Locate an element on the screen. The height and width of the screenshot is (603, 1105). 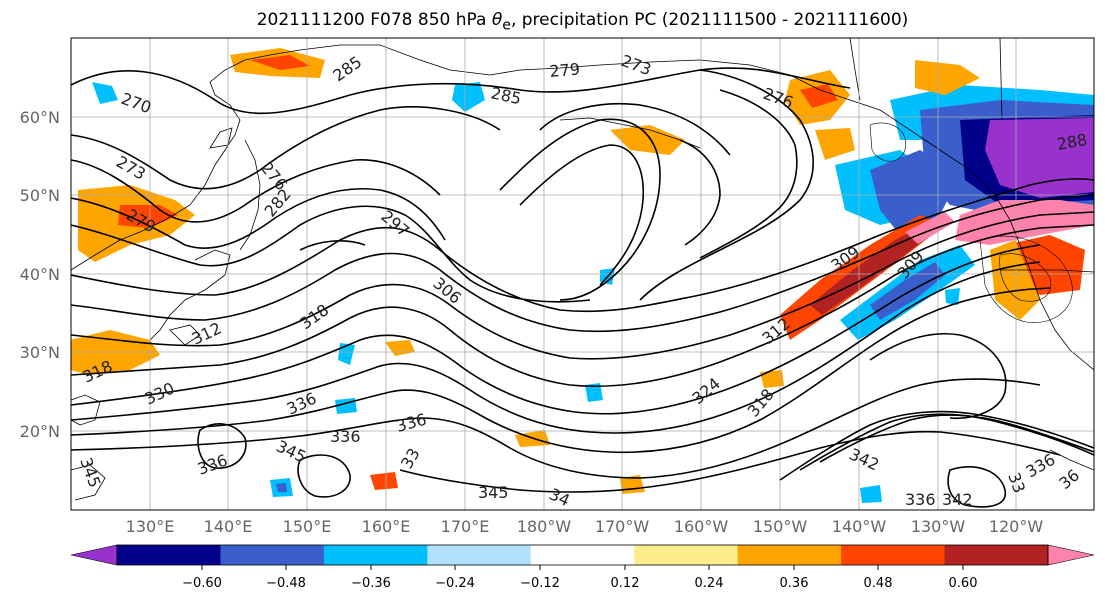
lon-label: 170°W is located at coordinates (622, 526).